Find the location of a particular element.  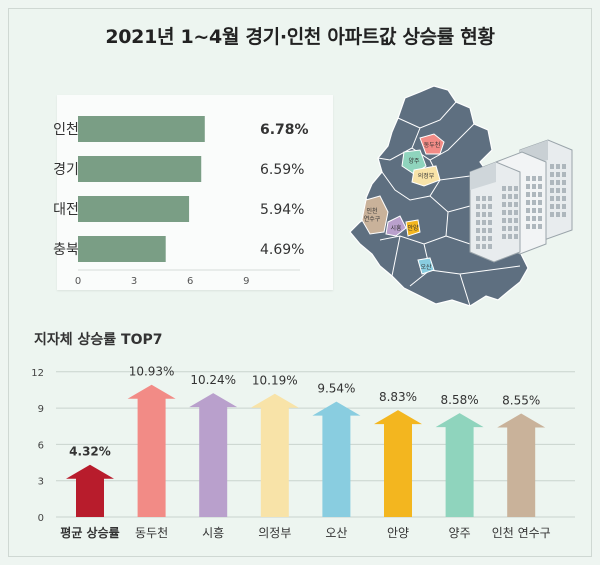

map-region-label: 연수구 is located at coordinates (372, 219).